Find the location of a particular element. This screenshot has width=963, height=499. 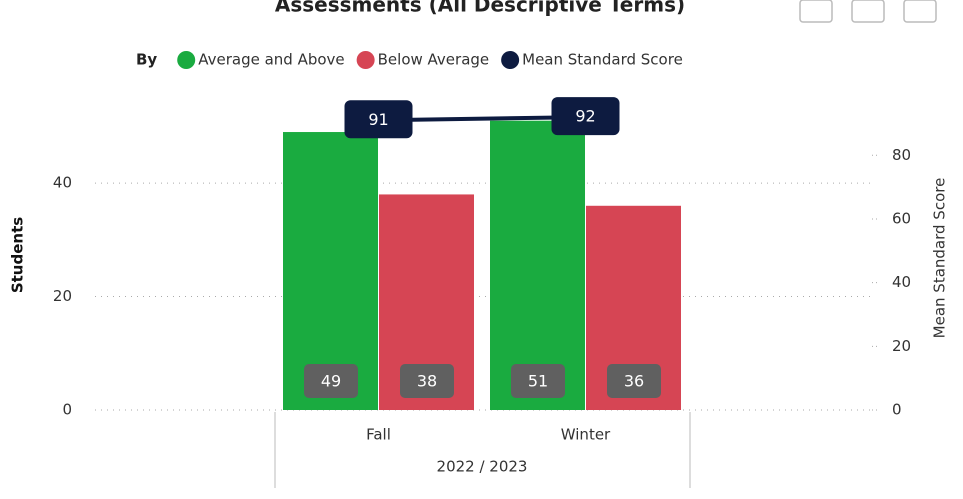

y2-tick-label: 60 is located at coordinates (901, 218).